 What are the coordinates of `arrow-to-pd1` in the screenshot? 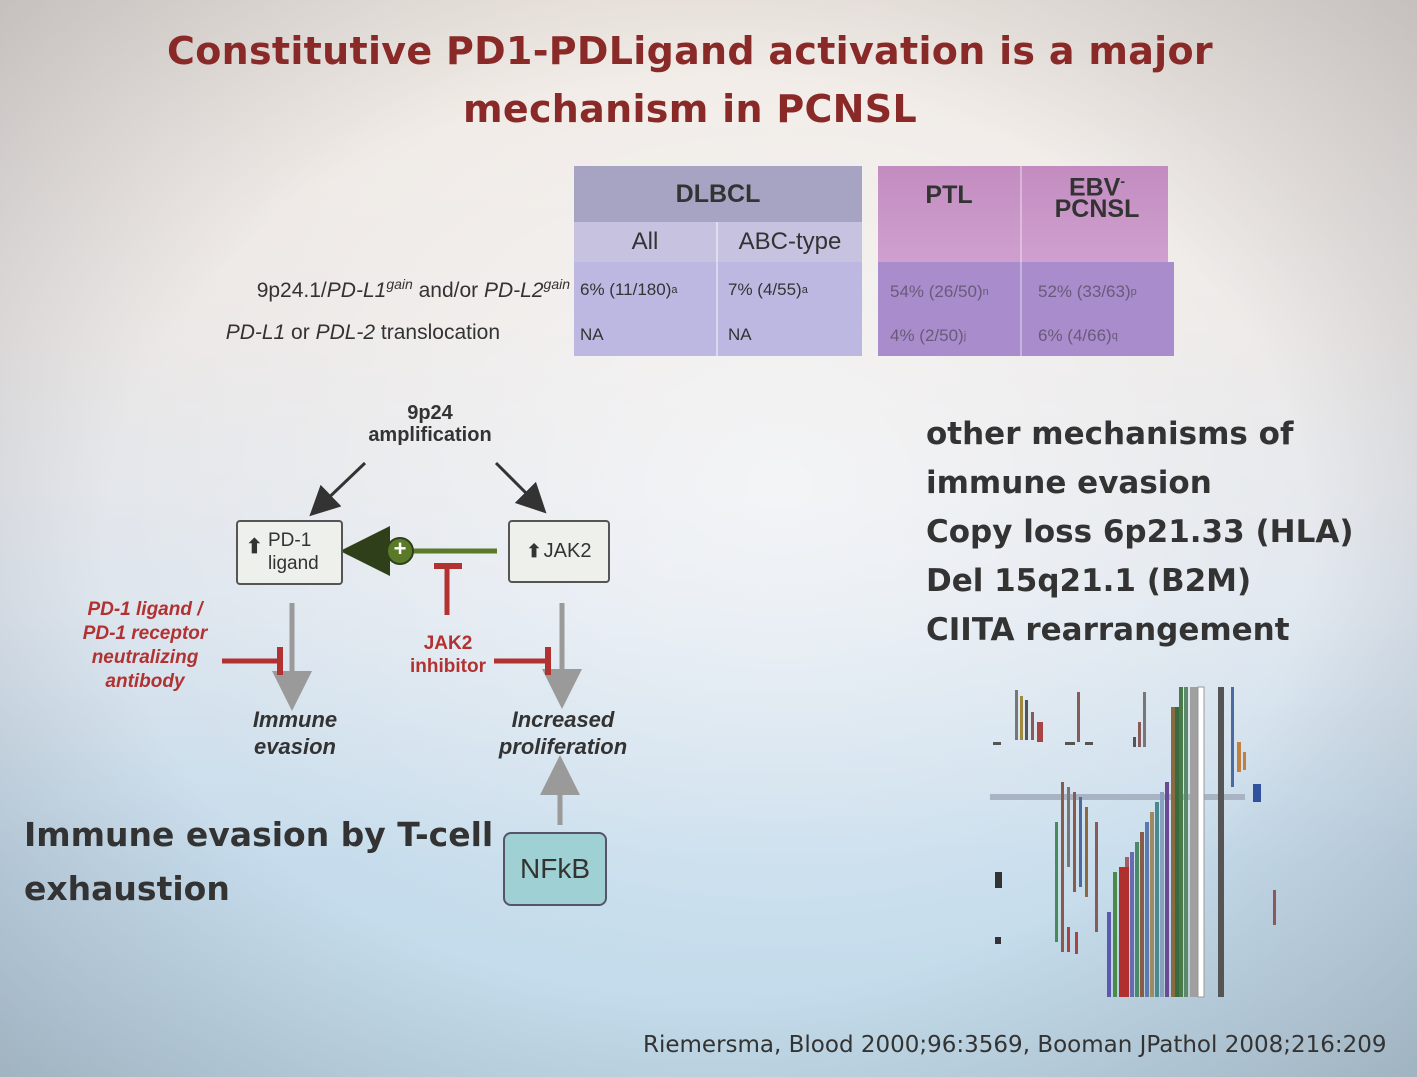 It's located at (338, 489).